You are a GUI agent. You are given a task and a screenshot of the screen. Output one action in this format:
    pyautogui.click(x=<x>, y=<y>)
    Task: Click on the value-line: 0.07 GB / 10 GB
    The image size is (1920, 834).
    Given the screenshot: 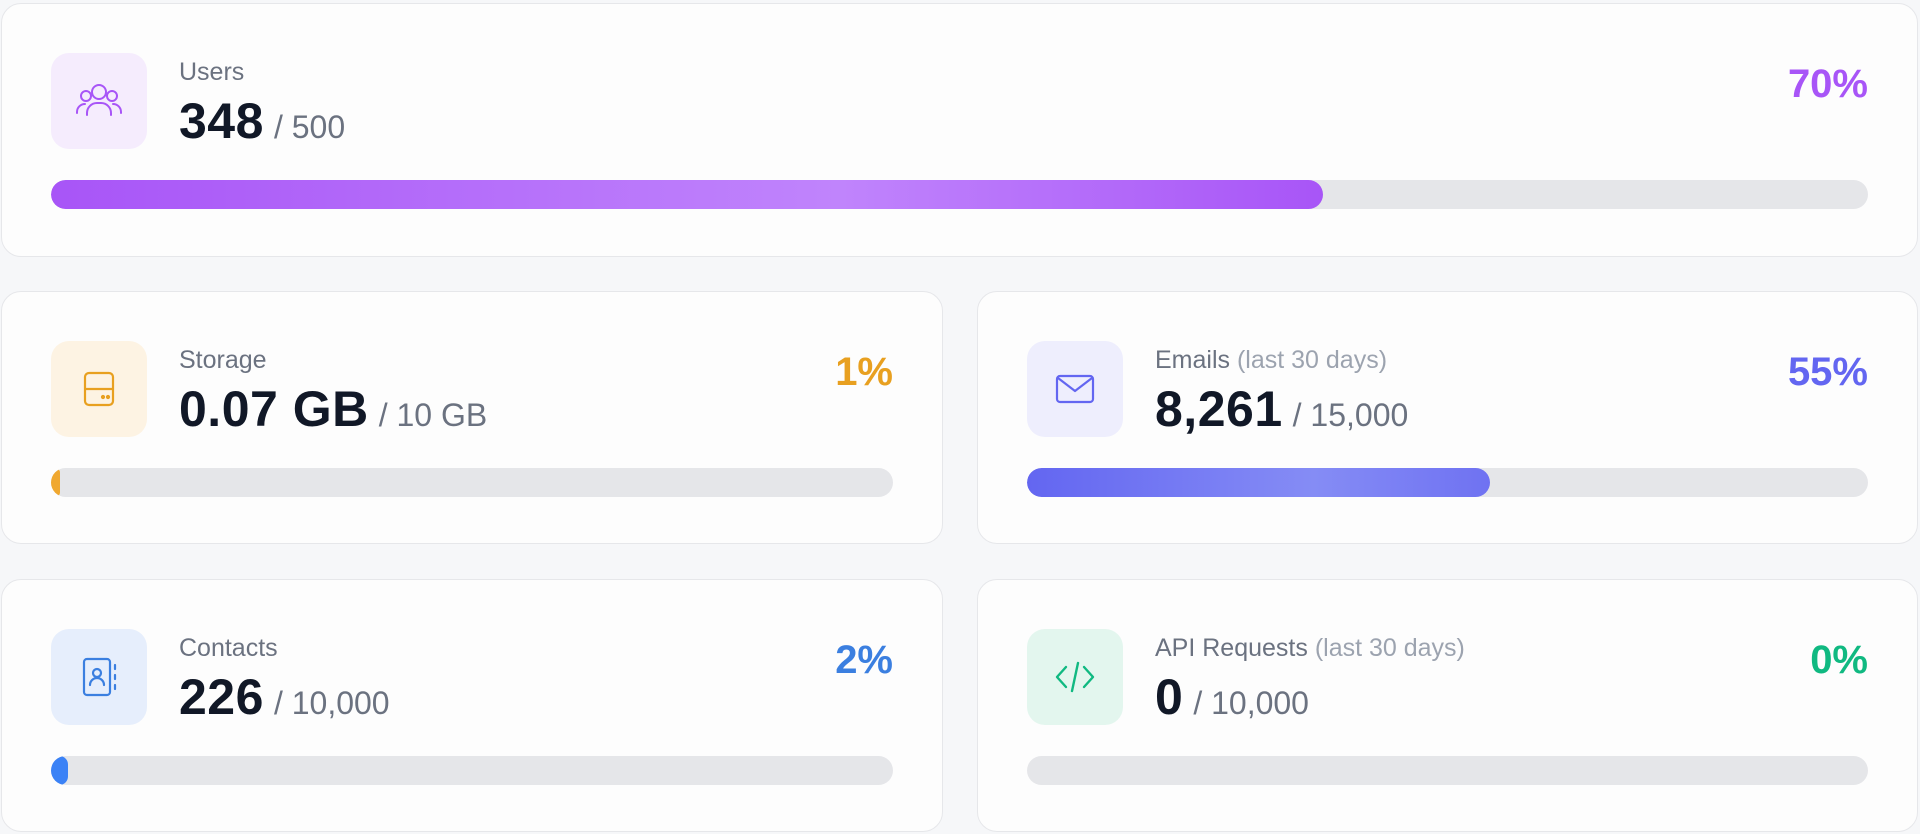 What is the action you would take?
    pyautogui.click(x=333, y=409)
    